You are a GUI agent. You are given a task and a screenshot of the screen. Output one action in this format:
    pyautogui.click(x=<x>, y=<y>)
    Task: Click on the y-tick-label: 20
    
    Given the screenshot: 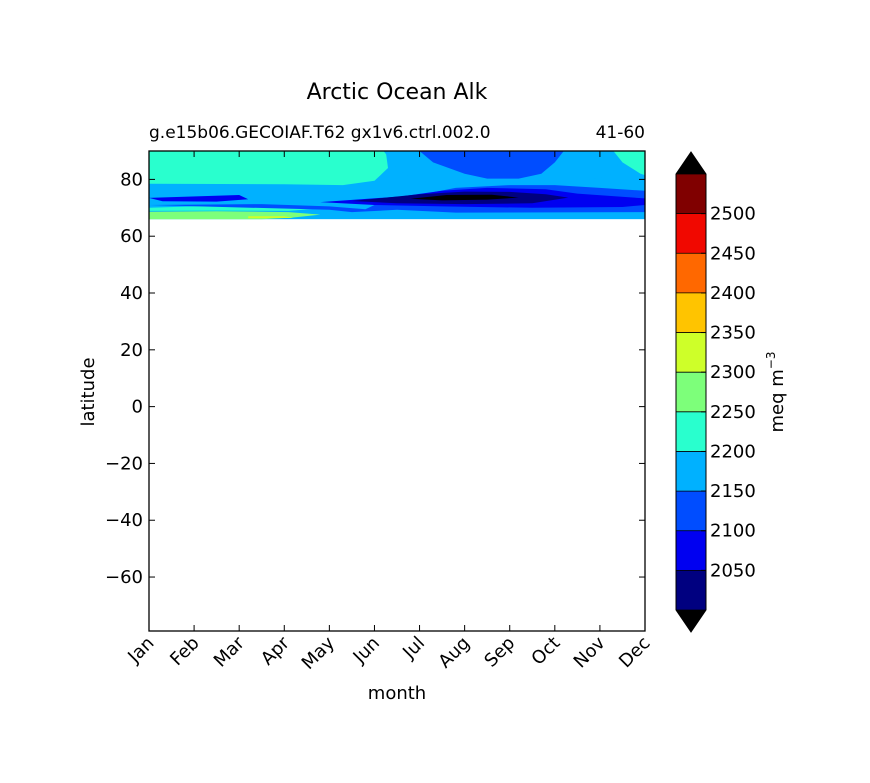 What is the action you would take?
    pyautogui.click(x=131, y=350)
    